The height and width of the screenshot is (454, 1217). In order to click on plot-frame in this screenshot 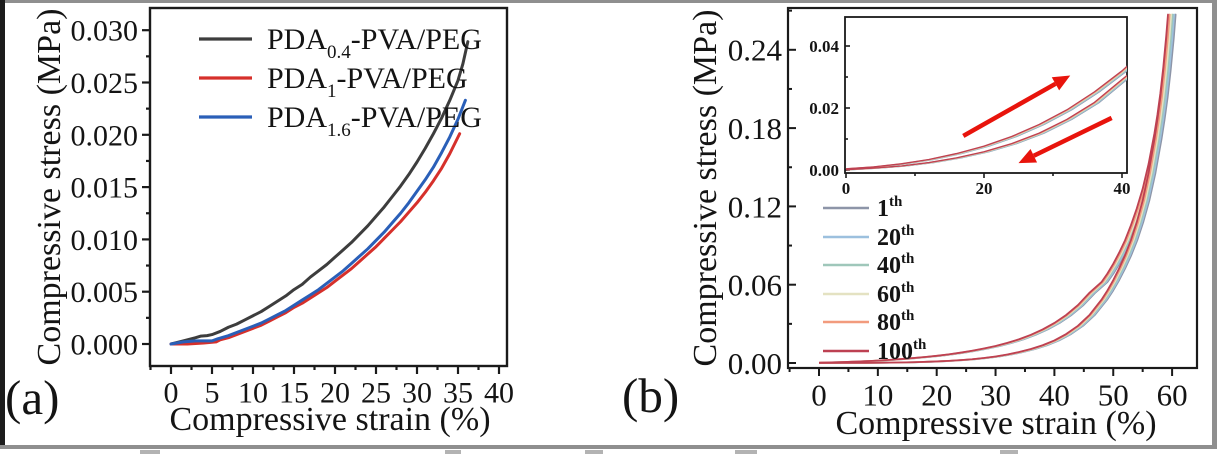, I will do `click(986, 95)`.